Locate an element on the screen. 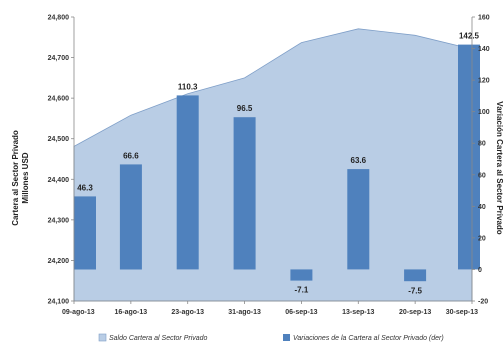  legend-swatch-area is located at coordinates (102, 337).